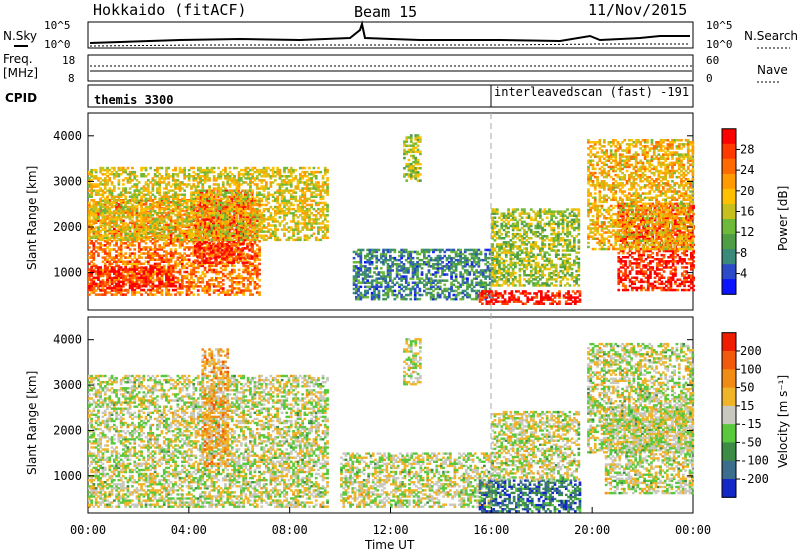  What do you see at coordinates (18, 59) in the screenshot?
I see `freq-label-1: Freq.` at bounding box center [18, 59].